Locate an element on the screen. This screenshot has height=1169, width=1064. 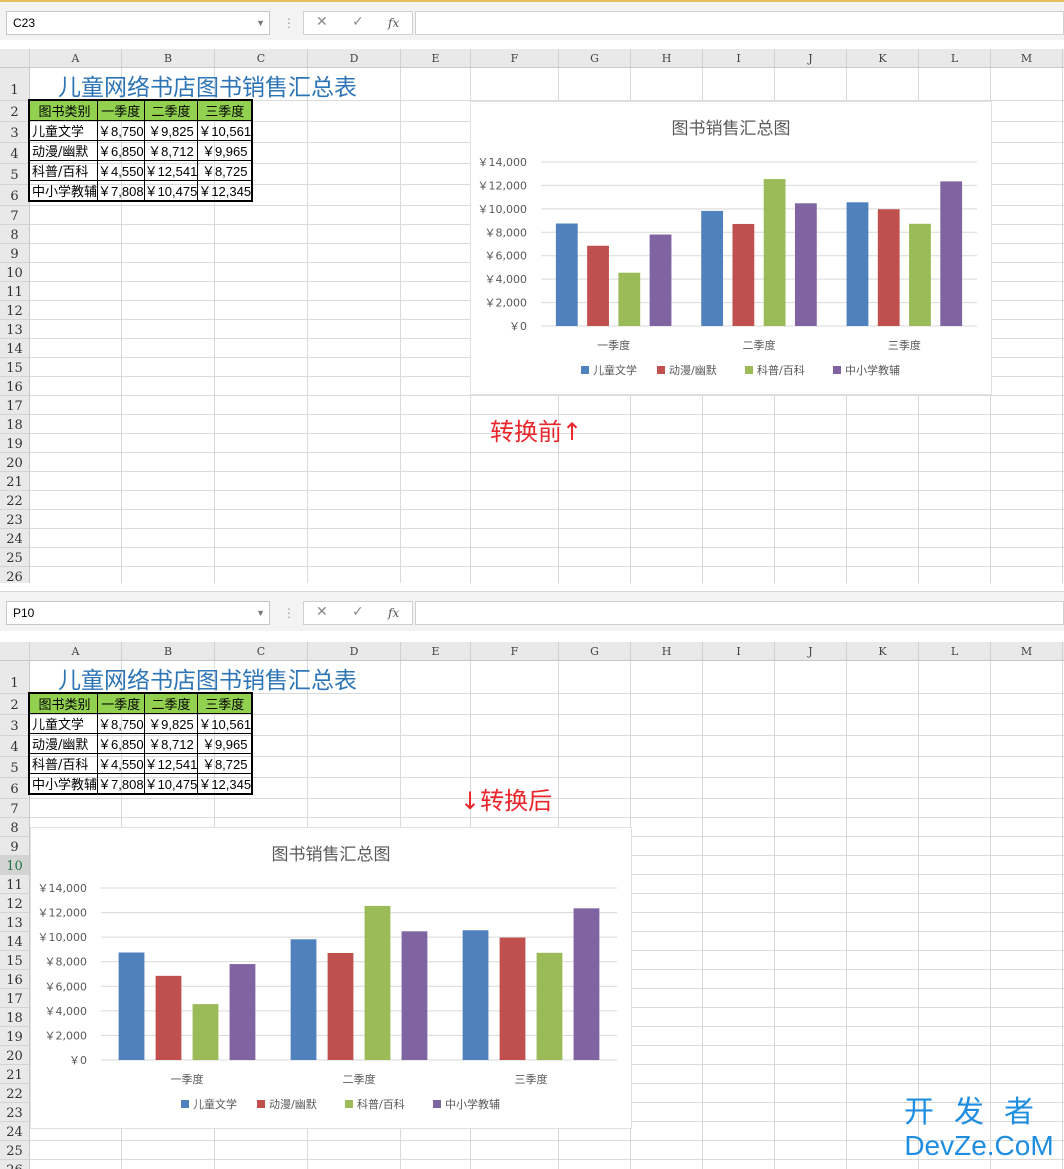
row-header-15: 15 is located at coordinates (14, 367).